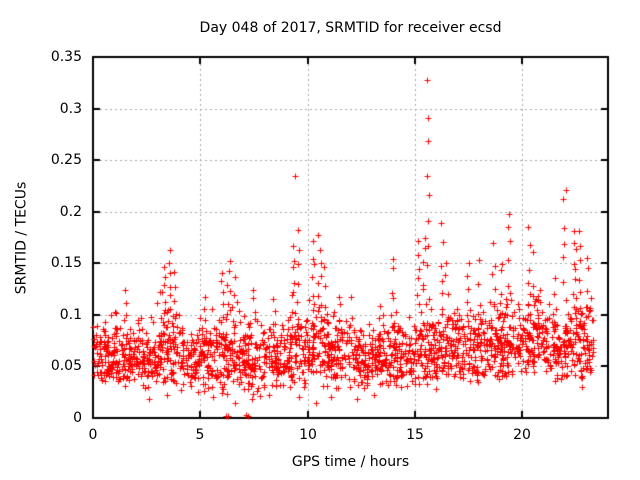 This screenshot has width=640, height=480. Describe the element at coordinates (522, 435) in the screenshot. I see `x-tick-label: 20` at that location.